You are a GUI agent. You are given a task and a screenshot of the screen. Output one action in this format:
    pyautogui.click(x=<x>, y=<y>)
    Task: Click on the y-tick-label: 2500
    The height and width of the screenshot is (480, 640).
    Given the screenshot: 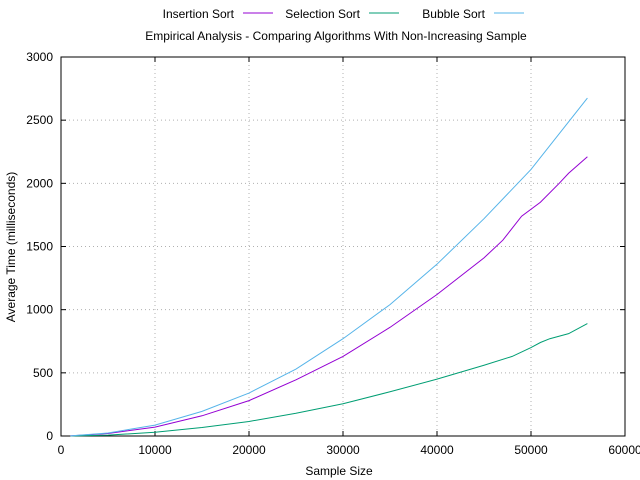 What is the action you would take?
    pyautogui.click(x=39, y=120)
    